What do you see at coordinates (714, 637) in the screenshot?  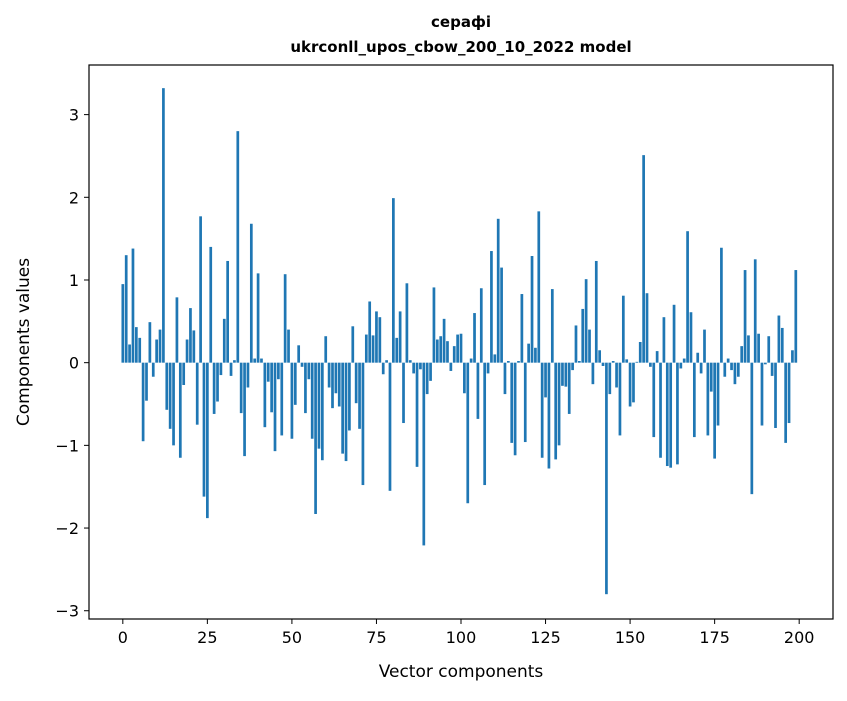 I see `x-tick-label: 175` at bounding box center [714, 637].